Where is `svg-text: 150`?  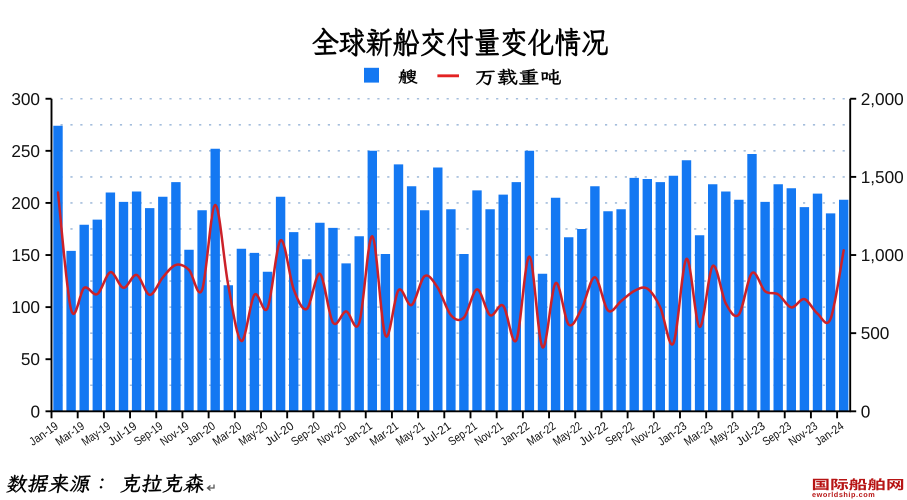 svg-text: 150 is located at coordinates (25, 255).